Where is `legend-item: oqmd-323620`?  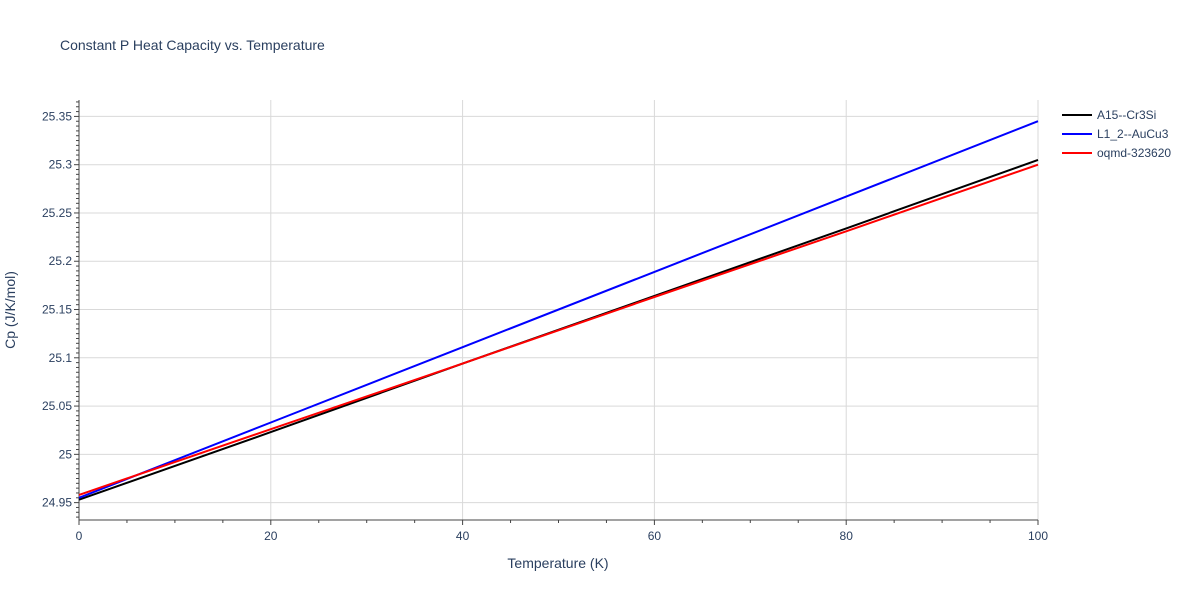
legend-item: oqmd-323620 is located at coordinates (1116, 153).